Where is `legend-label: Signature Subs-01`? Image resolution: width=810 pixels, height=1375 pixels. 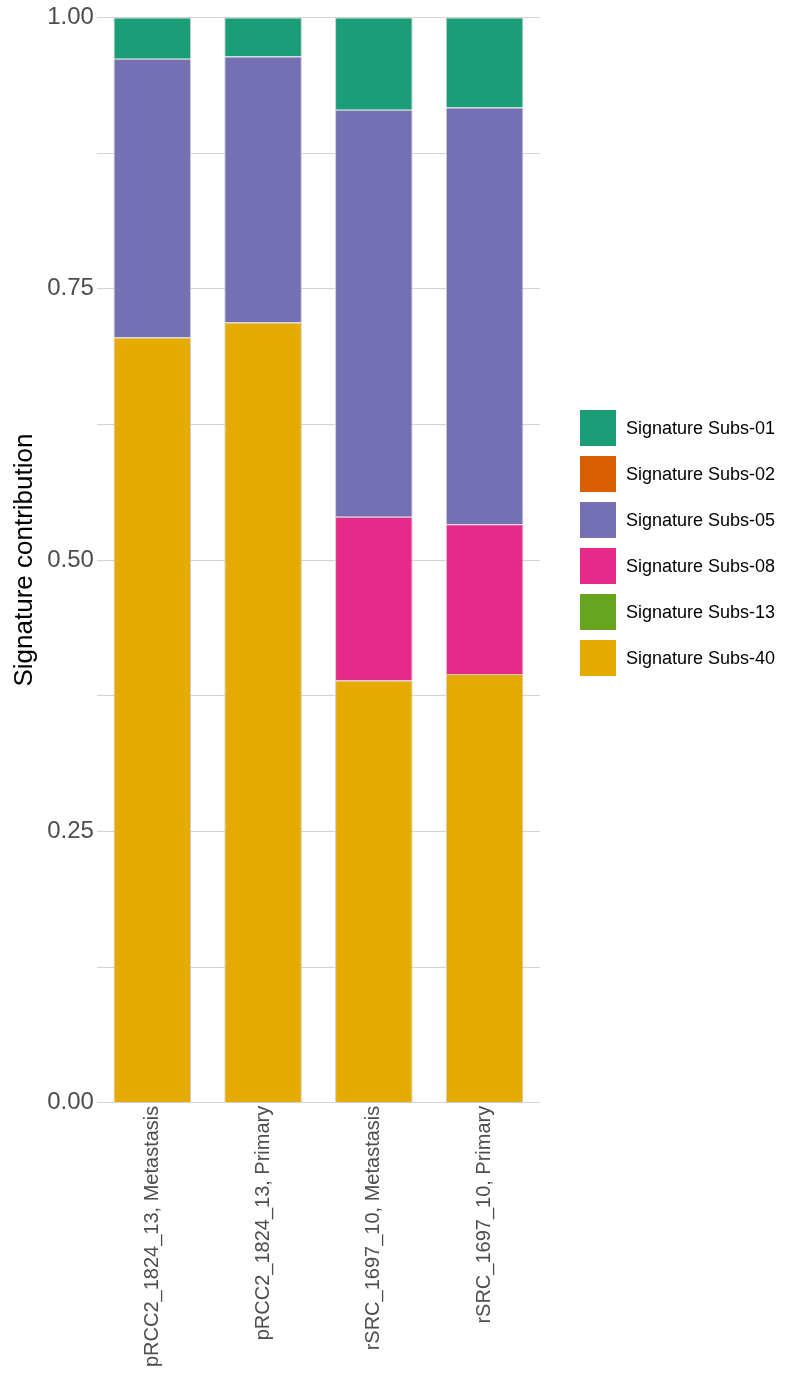 legend-label: Signature Subs-01 is located at coordinates (701, 428).